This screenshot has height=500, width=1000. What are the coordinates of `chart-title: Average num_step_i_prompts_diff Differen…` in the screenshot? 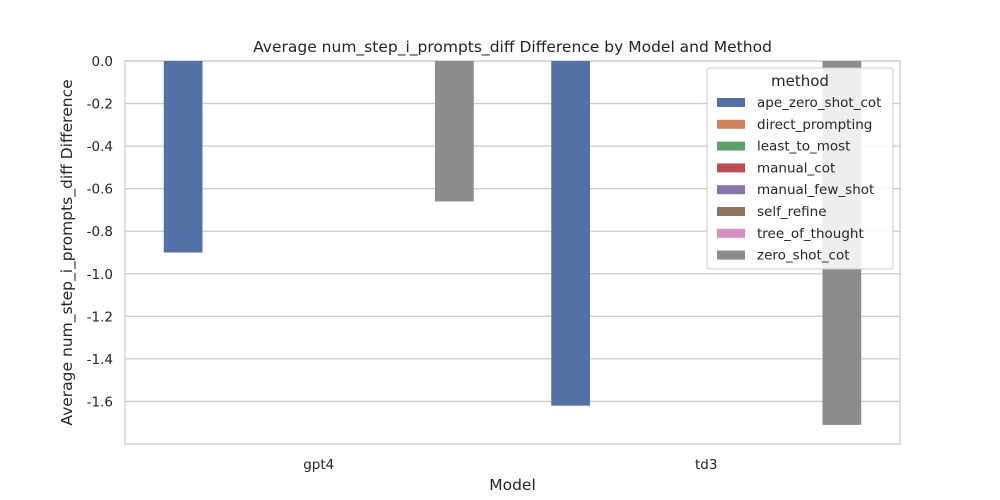 It's located at (512, 47).